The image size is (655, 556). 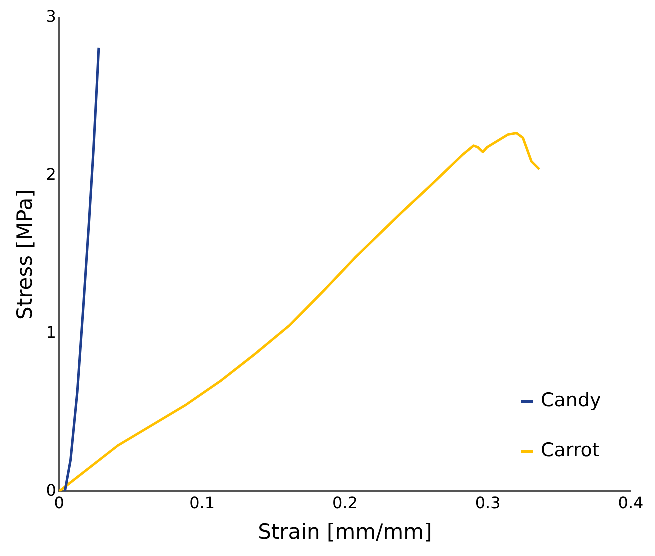 What do you see at coordinates (51, 490) in the screenshot?
I see `y-tick-label: 0` at bounding box center [51, 490].